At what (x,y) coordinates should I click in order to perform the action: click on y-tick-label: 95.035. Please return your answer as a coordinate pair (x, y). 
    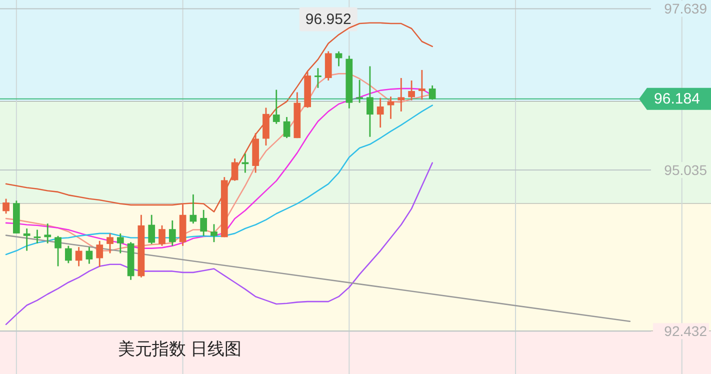
    Looking at the image, I should click on (686, 170).